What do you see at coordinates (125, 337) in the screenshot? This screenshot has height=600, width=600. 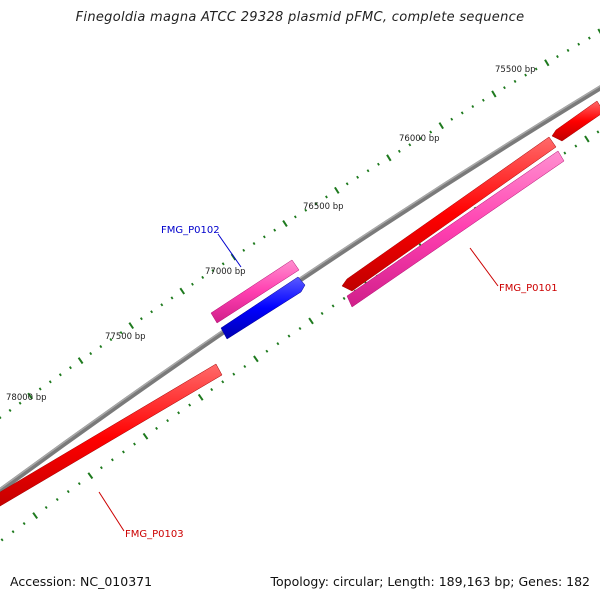 I see `tick-label-77500: 77500 bp` at bounding box center [125, 337].